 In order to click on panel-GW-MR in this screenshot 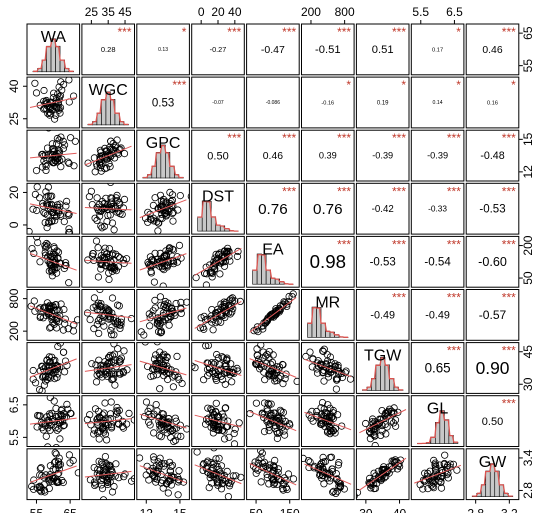, I will do `click(328, 474)`.